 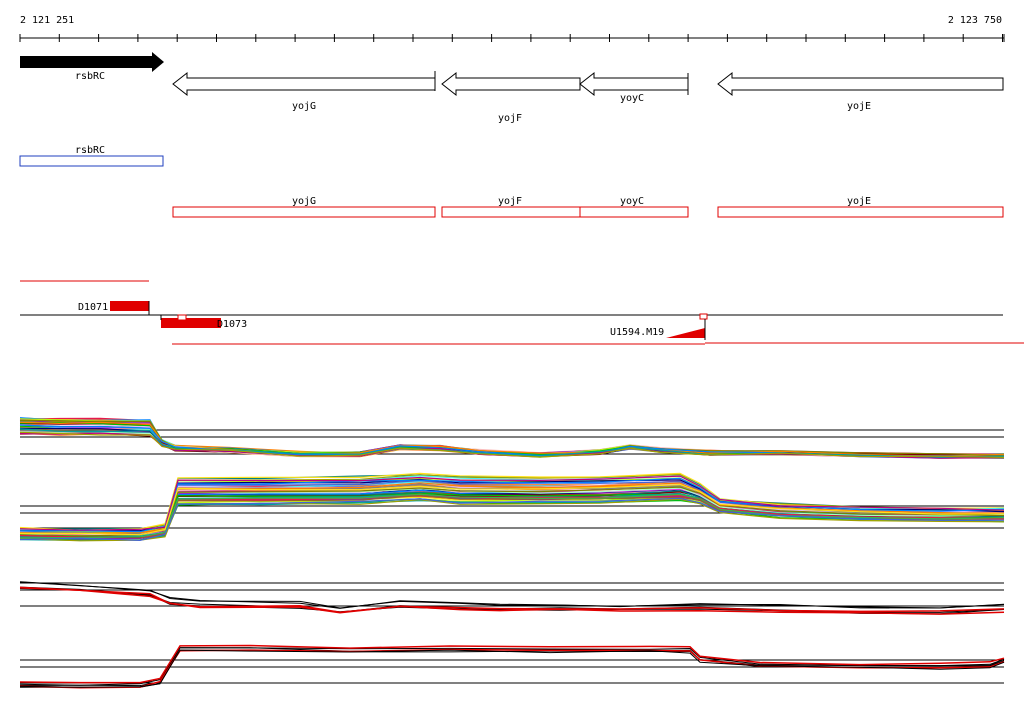 What do you see at coordinates (860, 84) in the screenshot?
I see `gene-arrow-yojE` at bounding box center [860, 84].